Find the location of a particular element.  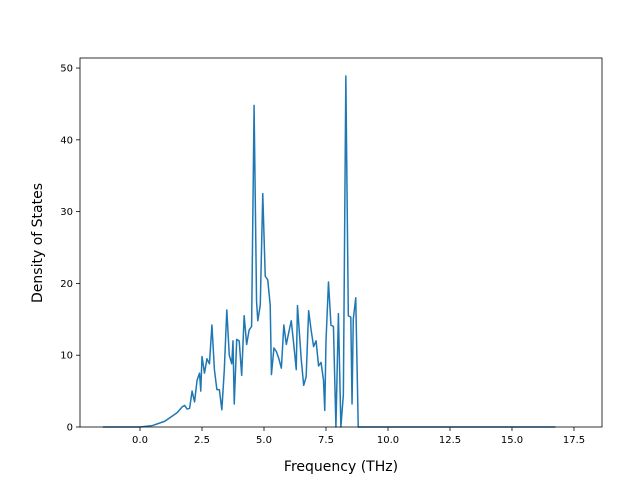

y-axis-label: Density of States is located at coordinates (38, 243).